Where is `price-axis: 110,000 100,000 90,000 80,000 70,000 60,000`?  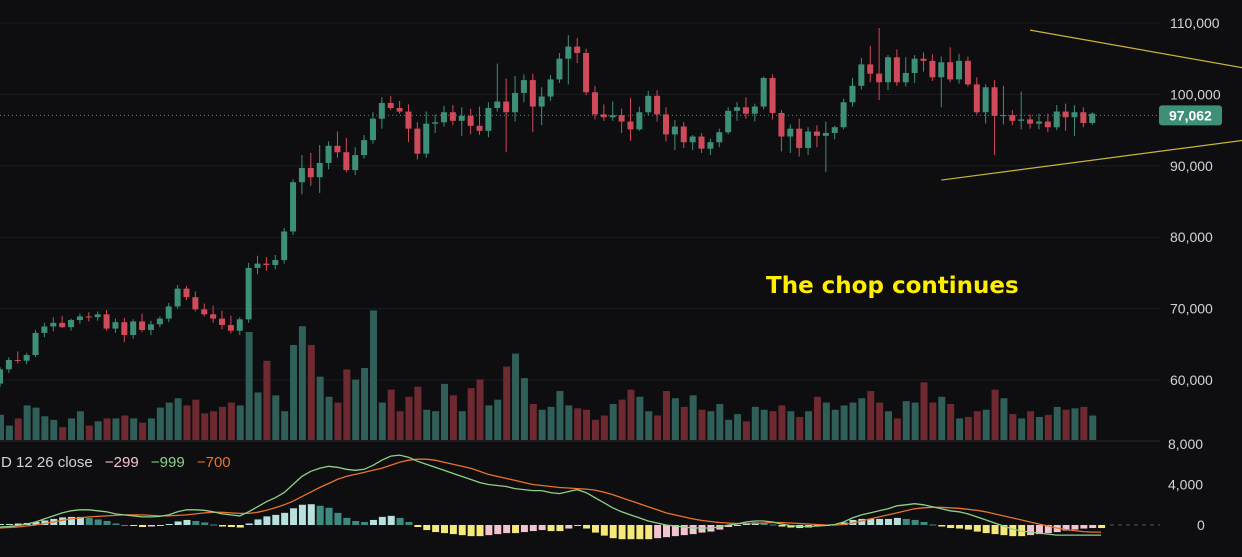 price-axis: 110,000 100,000 90,000 80,000 70,000 60,000 is located at coordinates (1195, 201).